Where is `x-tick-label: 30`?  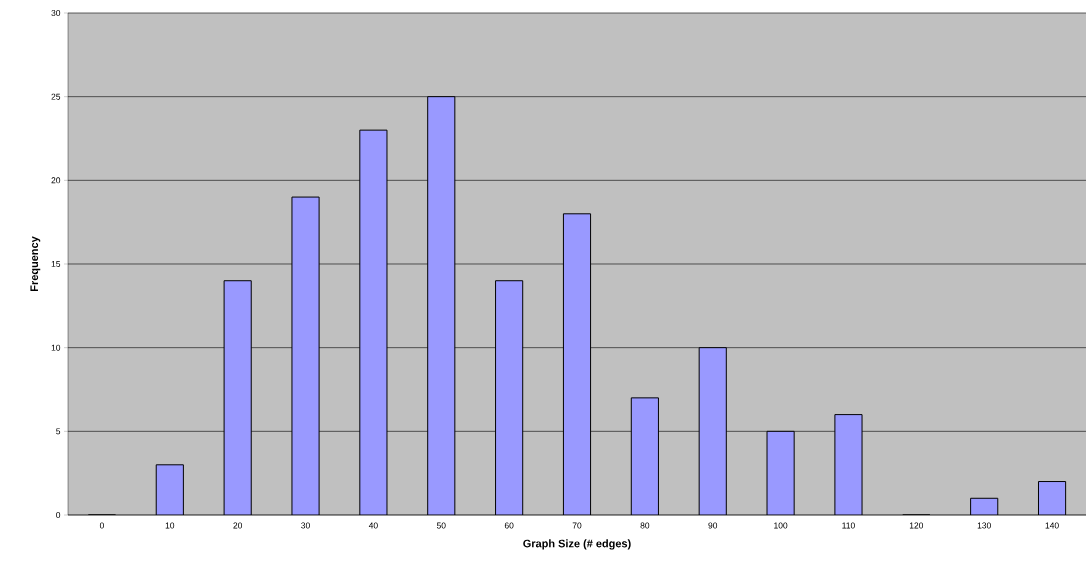 x-tick-label: 30 is located at coordinates (305, 525).